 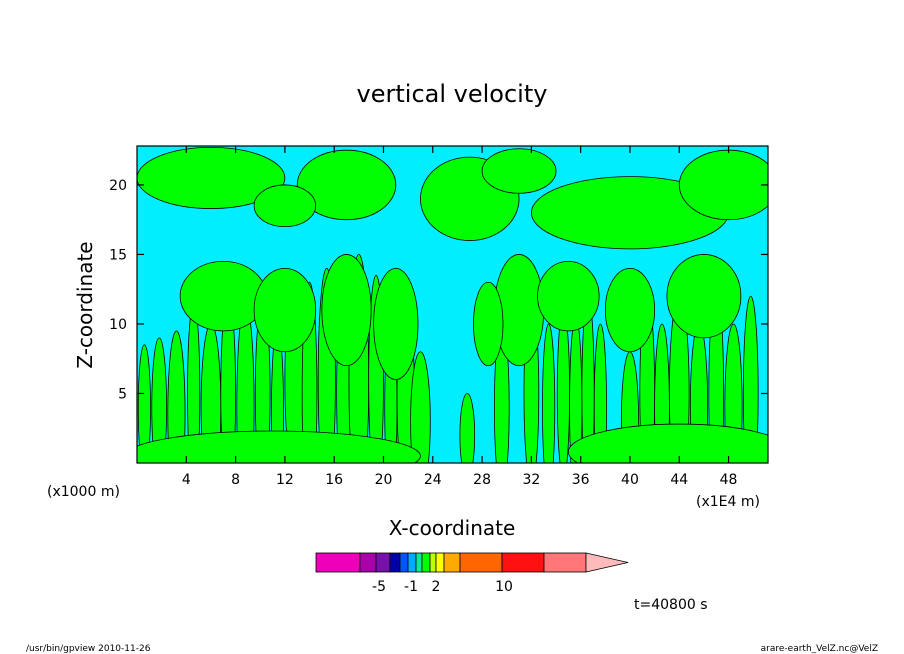 I want to click on colorbar-label: -1, so click(x=411, y=587).